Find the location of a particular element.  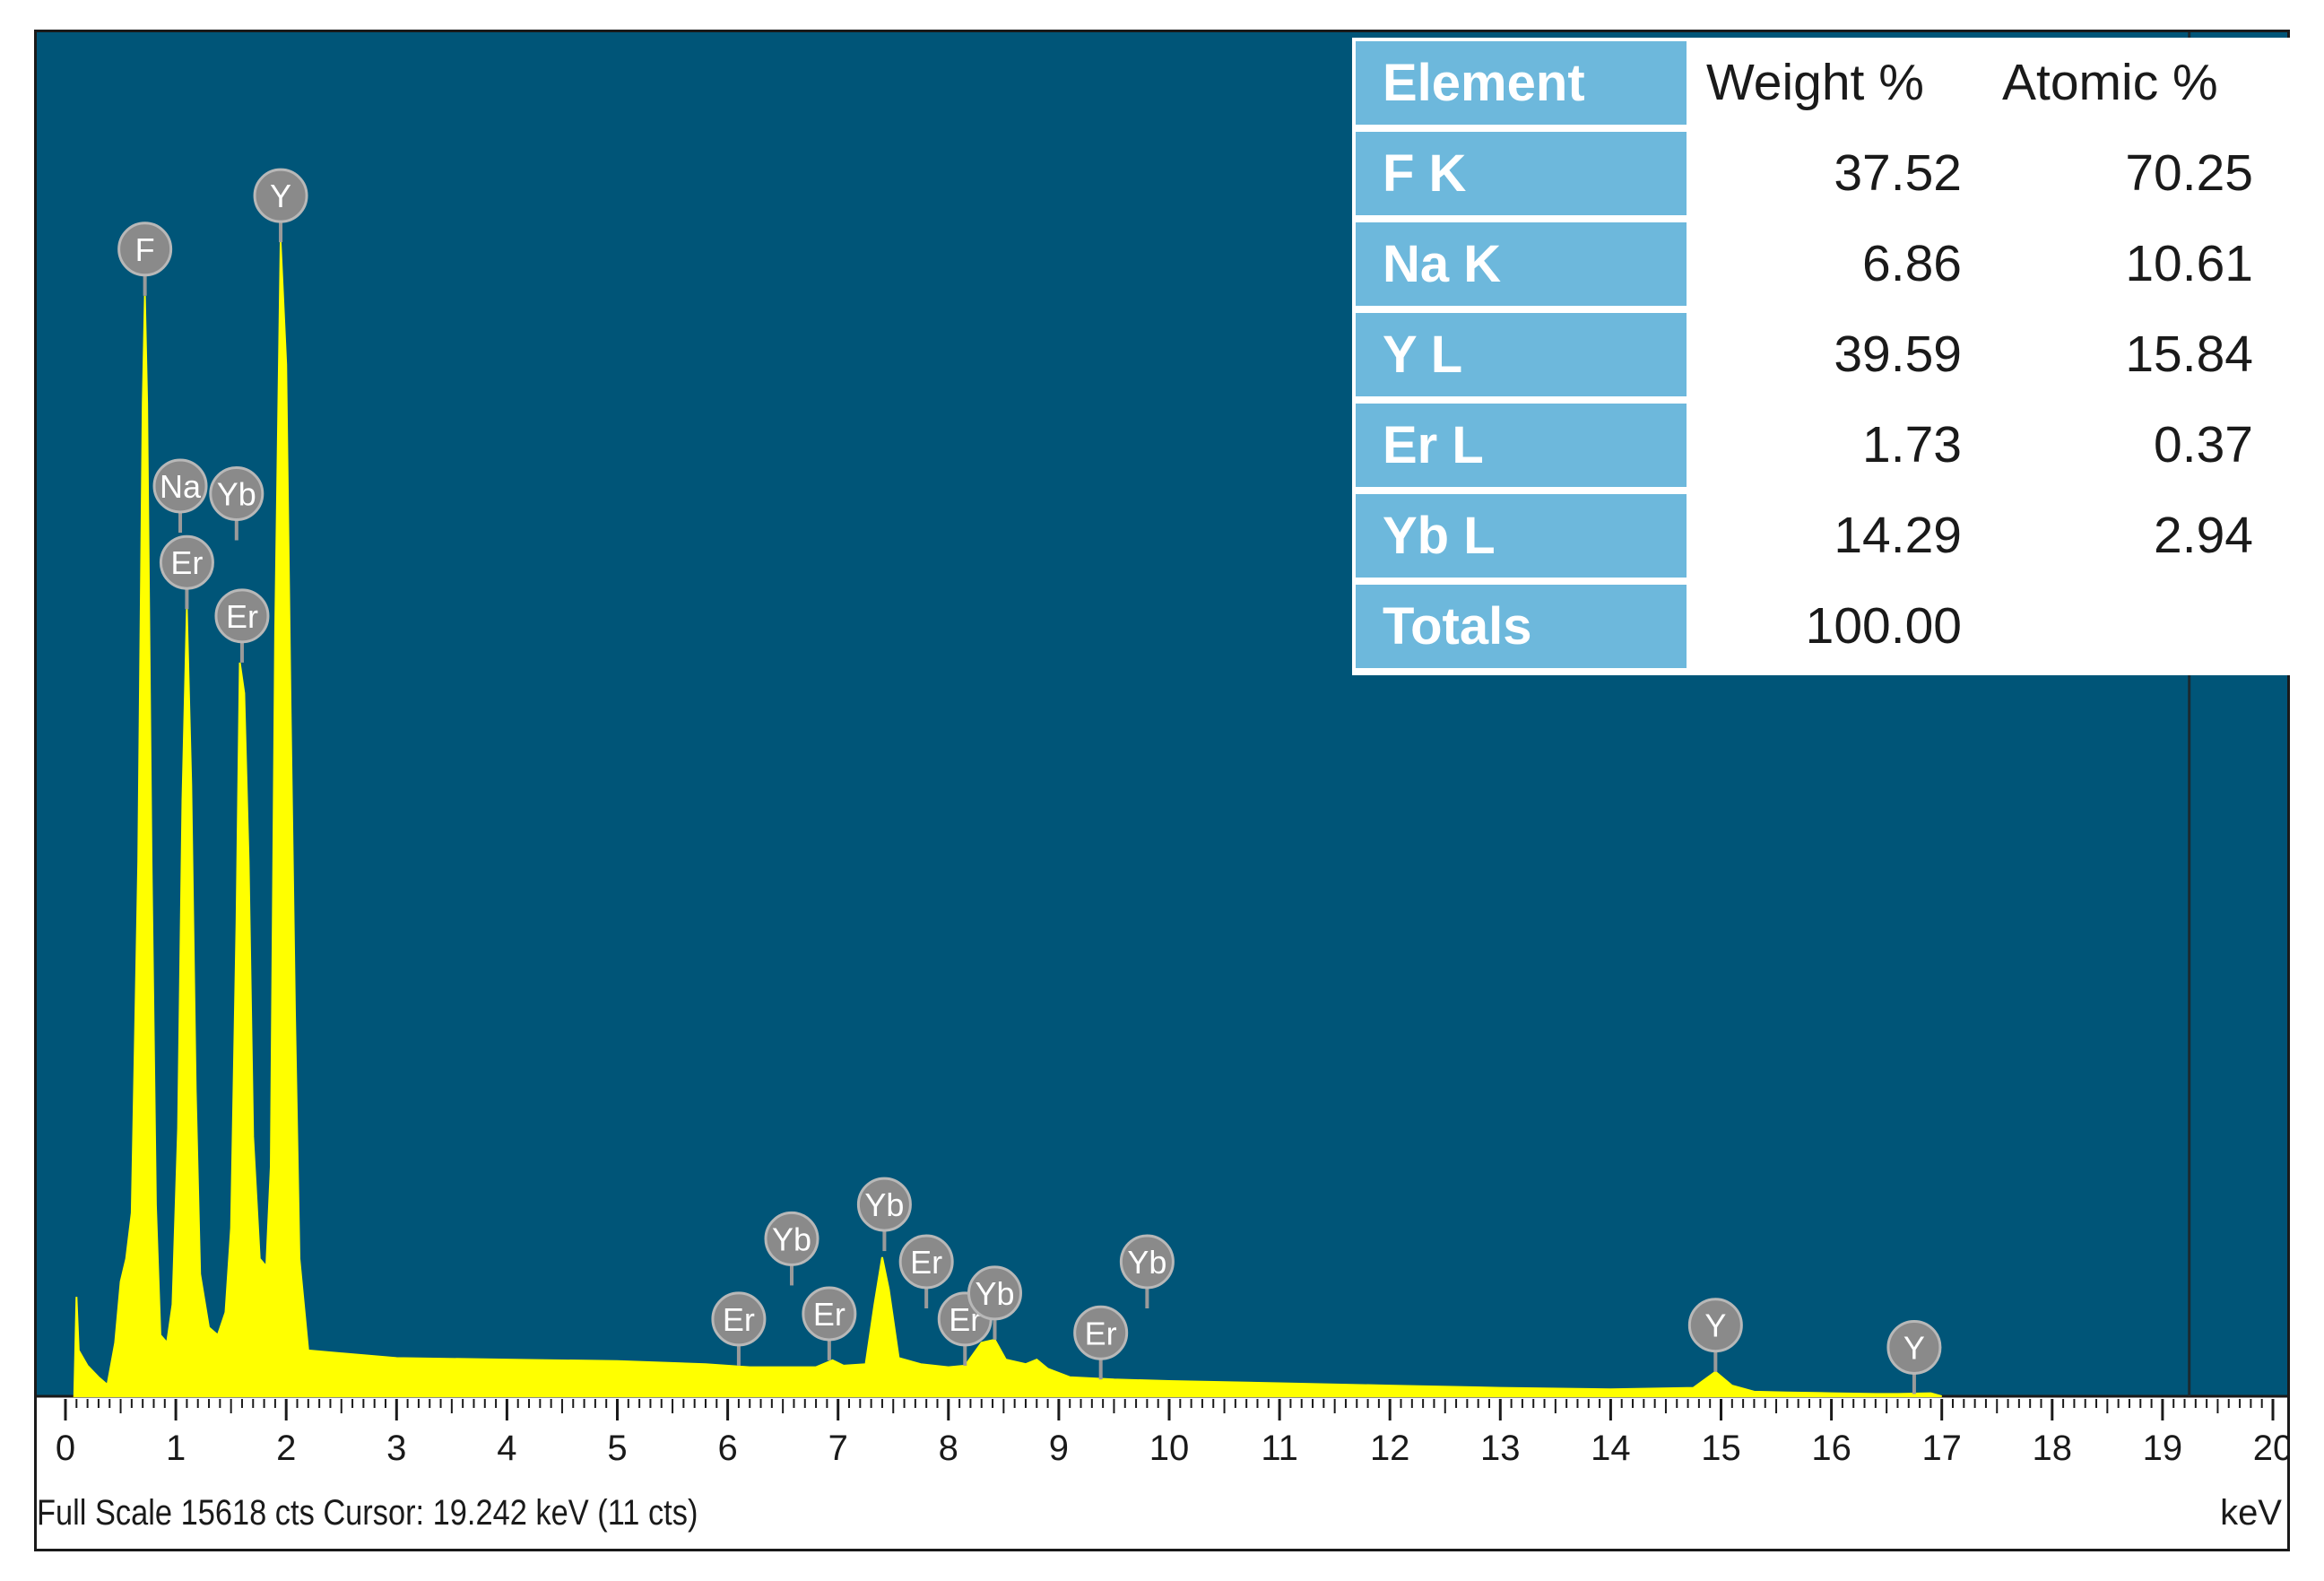

table-row: Yb L 14.29 2.94 is located at coordinates (1822, 536).